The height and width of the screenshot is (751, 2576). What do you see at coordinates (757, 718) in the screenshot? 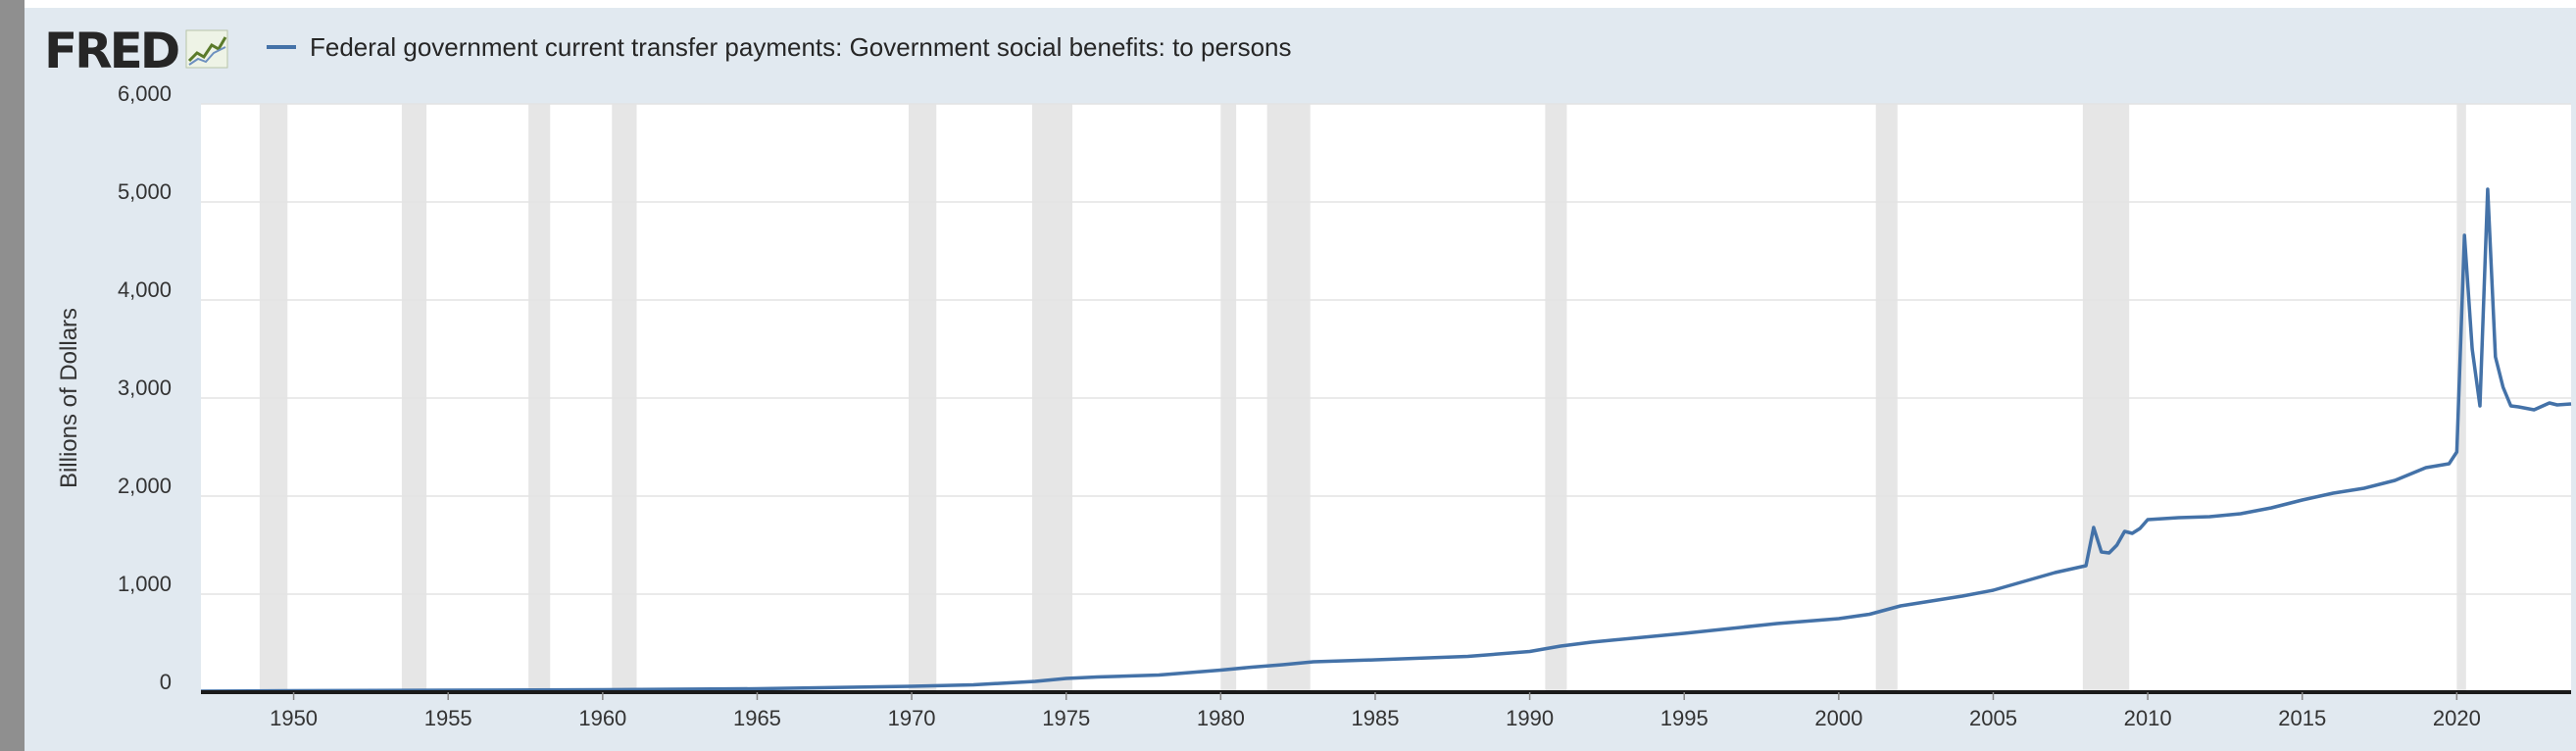
I see `x-tick-label: 1965` at bounding box center [757, 718].